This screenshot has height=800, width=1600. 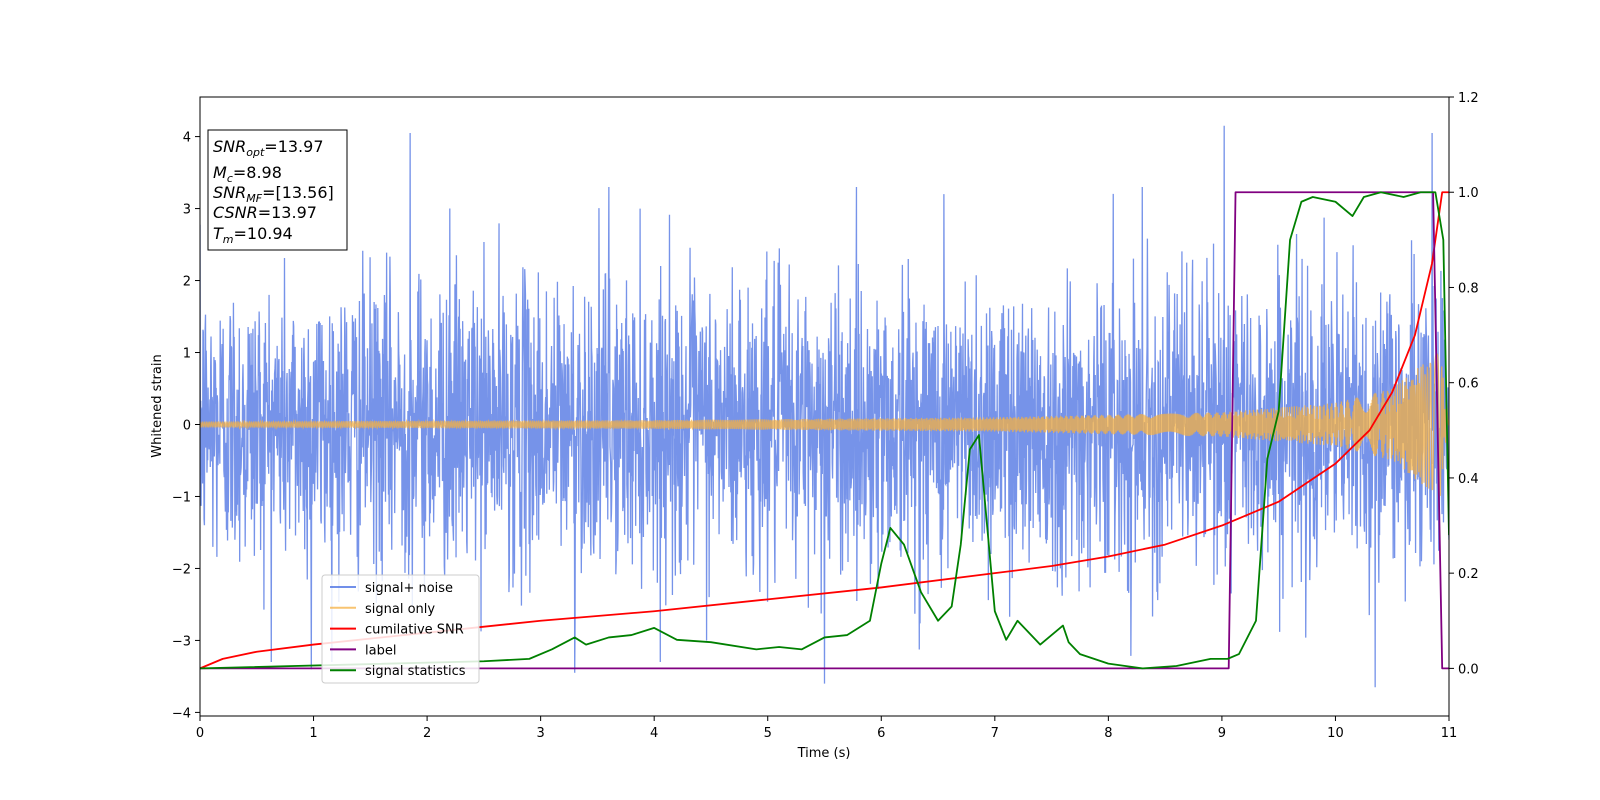 I want to click on annotation-line: Mc=8.98, so click(x=247, y=174).